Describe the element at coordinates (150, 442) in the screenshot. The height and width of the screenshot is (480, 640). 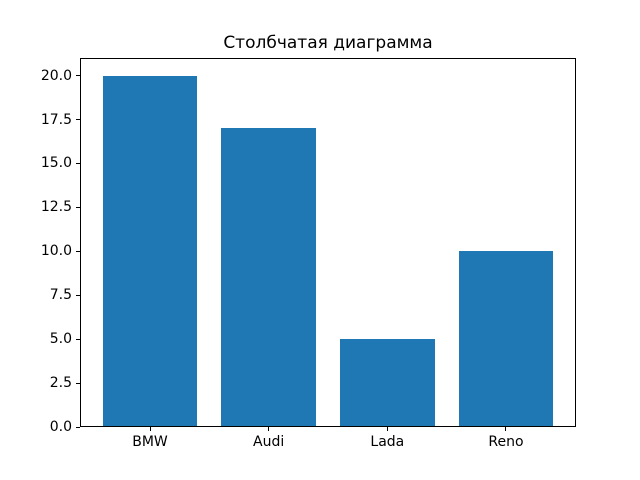
I see `x-tick-label: BMW` at that location.